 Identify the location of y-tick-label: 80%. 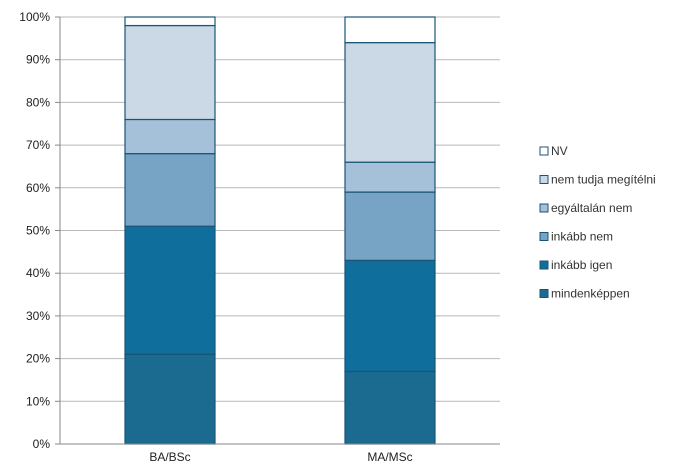
(38, 102).